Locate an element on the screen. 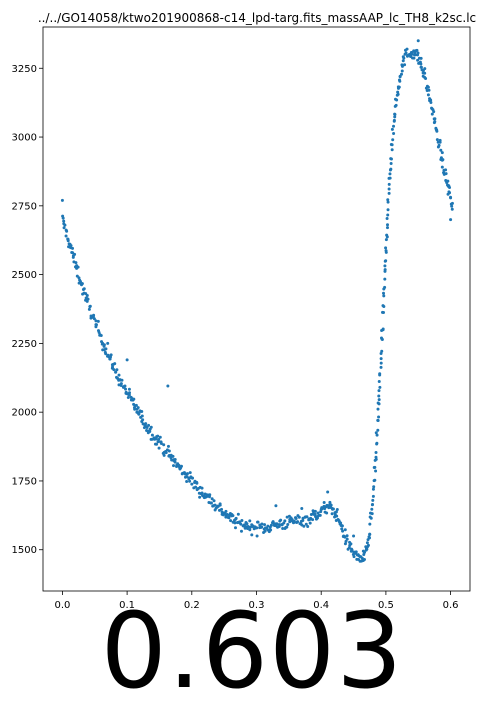 Image resolution: width=504 pixels, height=720 pixels. x-tick-label: 0.0 is located at coordinates (62, 605).